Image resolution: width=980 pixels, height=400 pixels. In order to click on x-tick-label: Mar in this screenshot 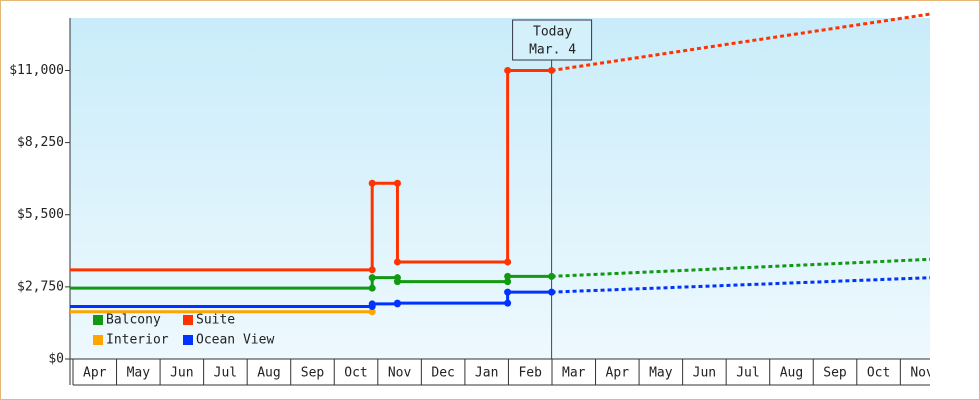, I will do `click(574, 373)`.